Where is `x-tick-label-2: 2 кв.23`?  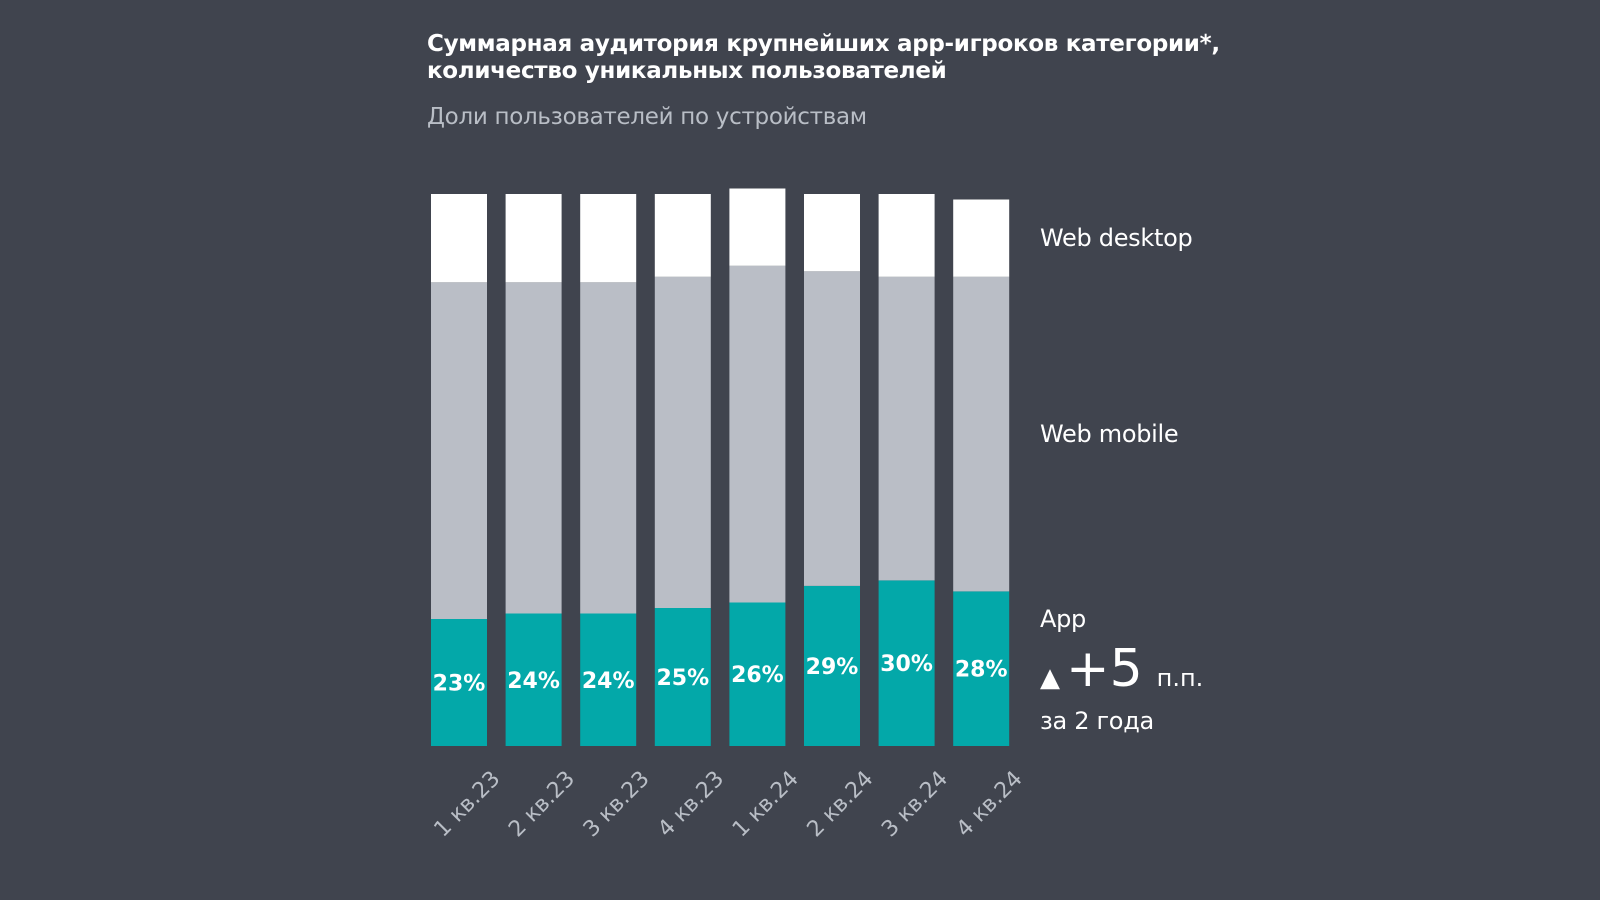 x-tick-label-2: 2 кв.23 is located at coordinates (542, 804).